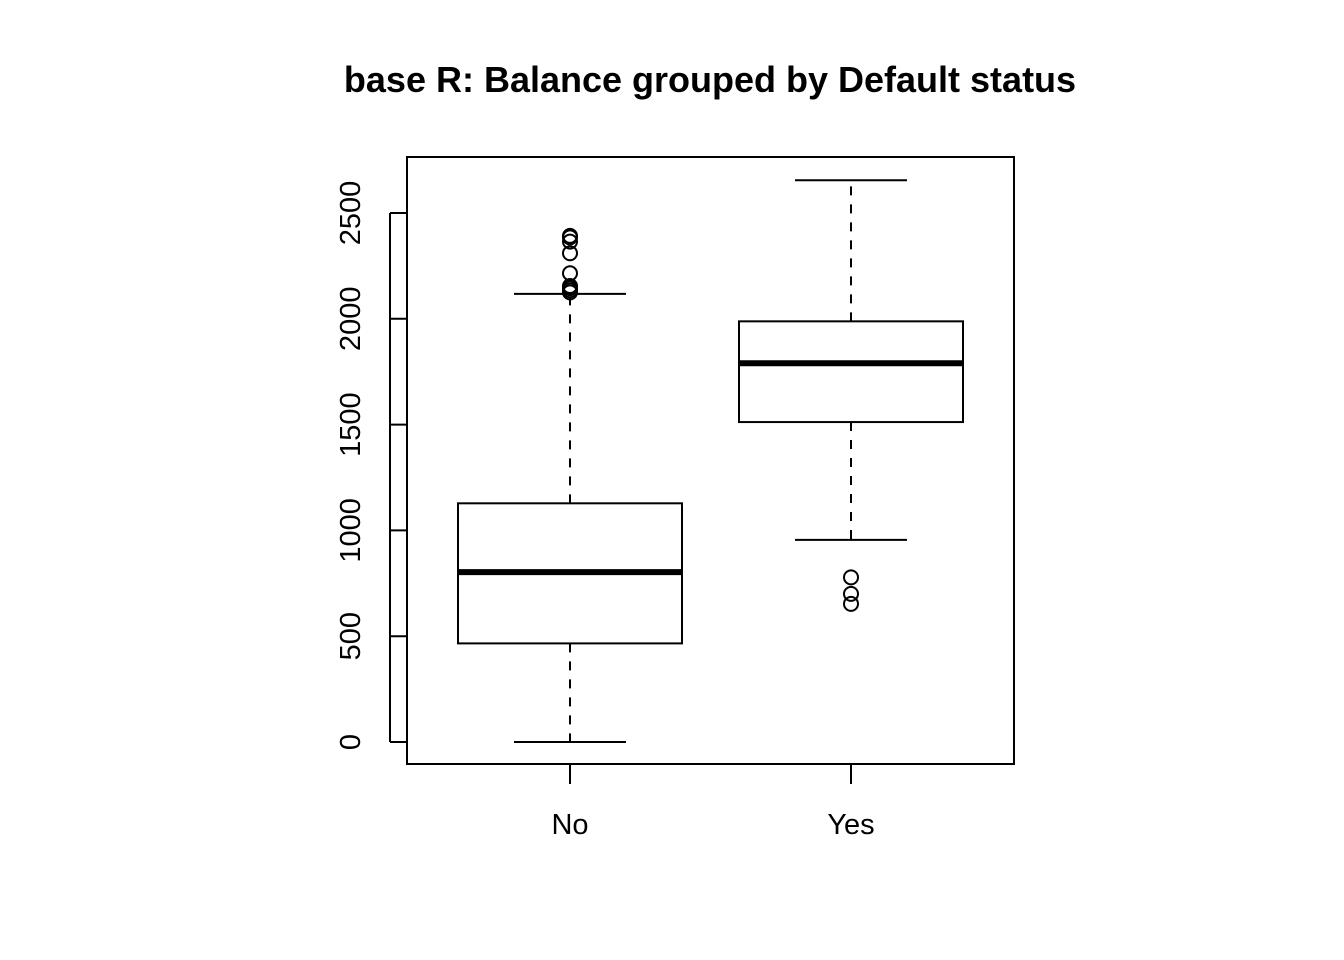 The width and height of the screenshot is (1344, 960). What do you see at coordinates (351, 213) in the screenshot?
I see `y-tick-label: 2500` at bounding box center [351, 213].